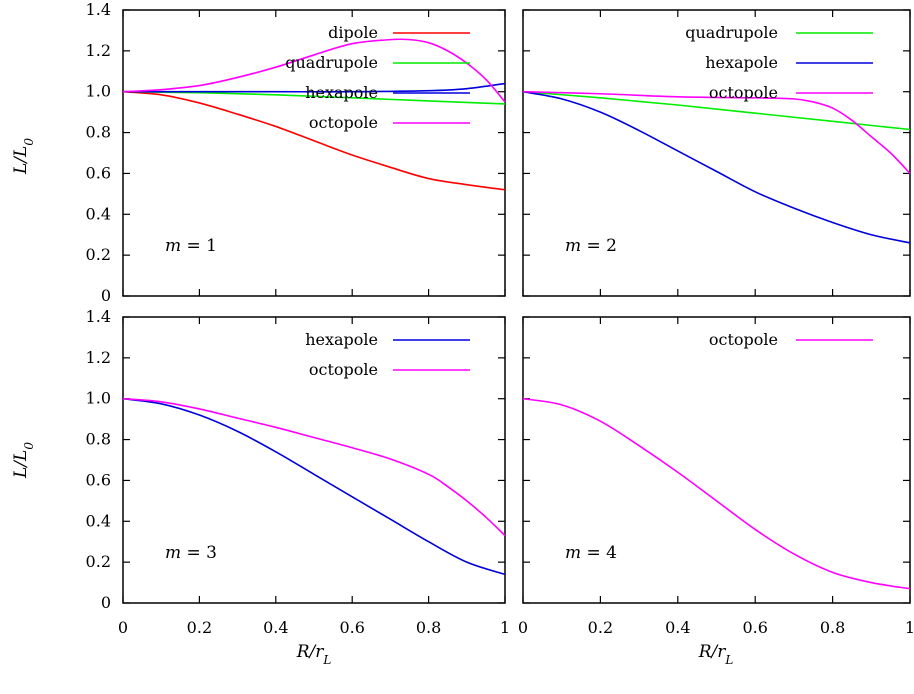  What do you see at coordinates (591, 553) in the screenshot?
I see `panel-m-label: m = 4` at bounding box center [591, 553].